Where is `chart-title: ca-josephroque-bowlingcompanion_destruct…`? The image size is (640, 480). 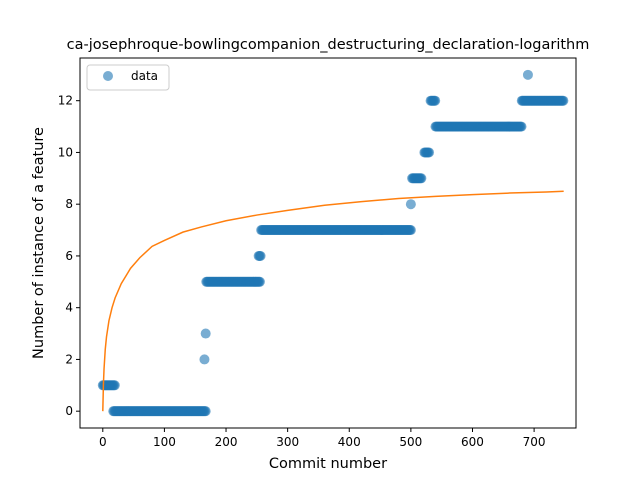
chart-title: ca-josephroque-bowlingcompanion_destruct… is located at coordinates (328, 45).